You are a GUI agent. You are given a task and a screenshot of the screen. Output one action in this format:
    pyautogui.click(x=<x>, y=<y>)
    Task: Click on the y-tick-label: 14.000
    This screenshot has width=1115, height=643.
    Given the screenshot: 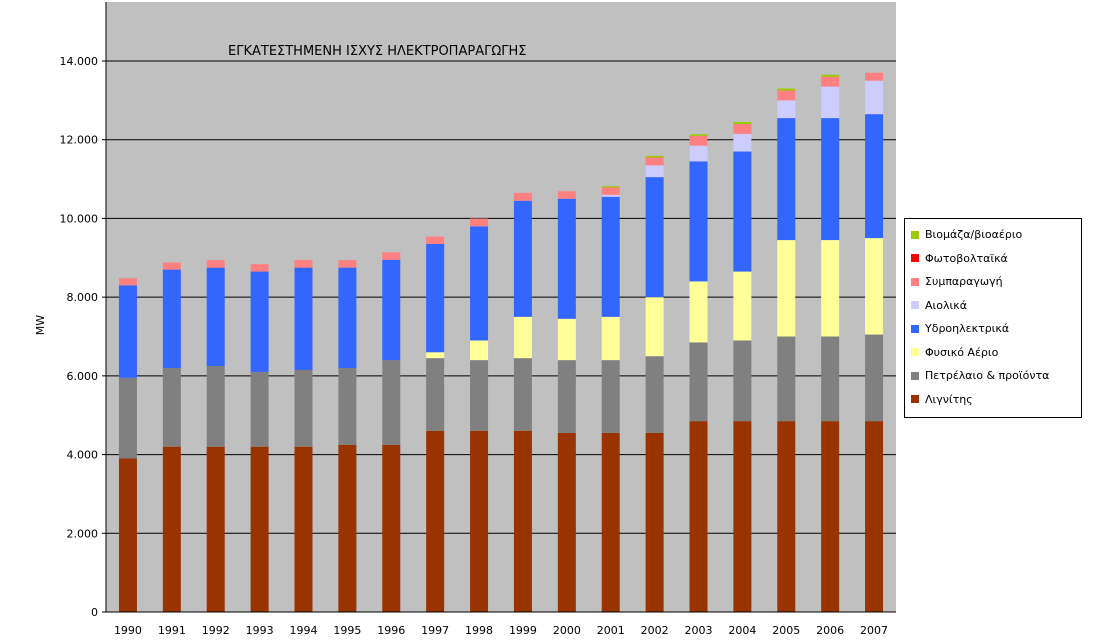 What is the action you would take?
    pyautogui.click(x=79, y=61)
    